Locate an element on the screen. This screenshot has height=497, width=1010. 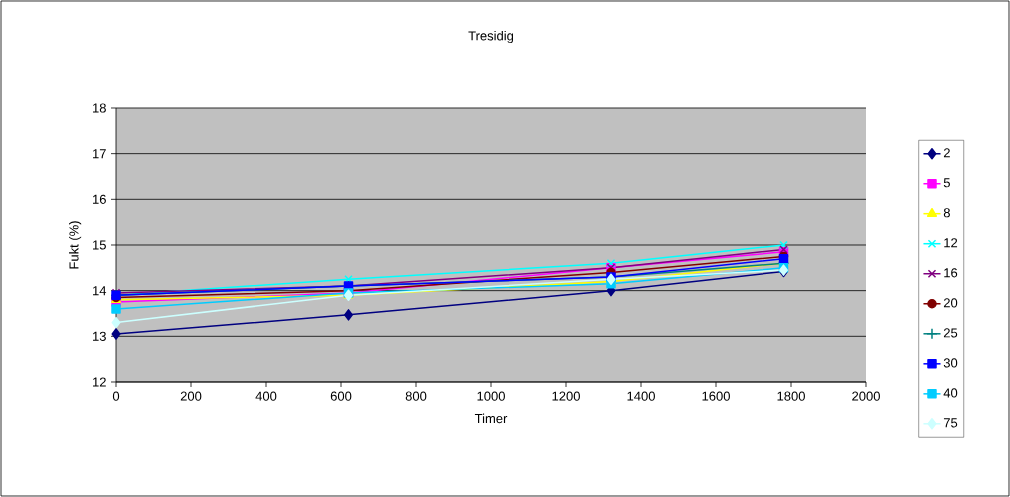
x-tick-label: 0 is located at coordinates (116, 396).